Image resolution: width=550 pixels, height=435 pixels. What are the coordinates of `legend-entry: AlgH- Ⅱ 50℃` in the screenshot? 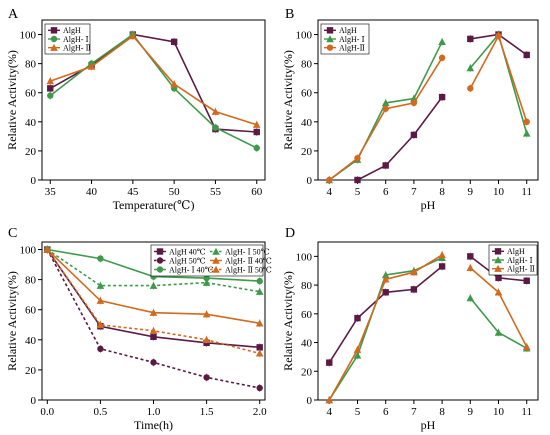 It's located at (248, 269).